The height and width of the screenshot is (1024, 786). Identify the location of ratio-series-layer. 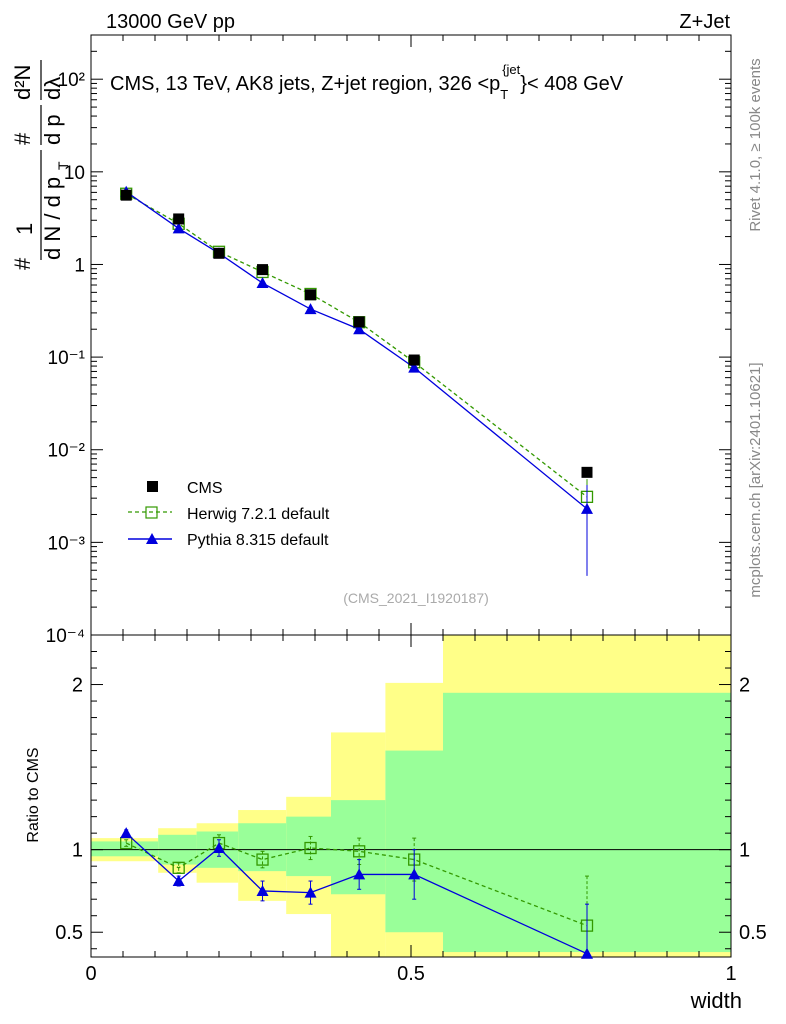
(357, 893).